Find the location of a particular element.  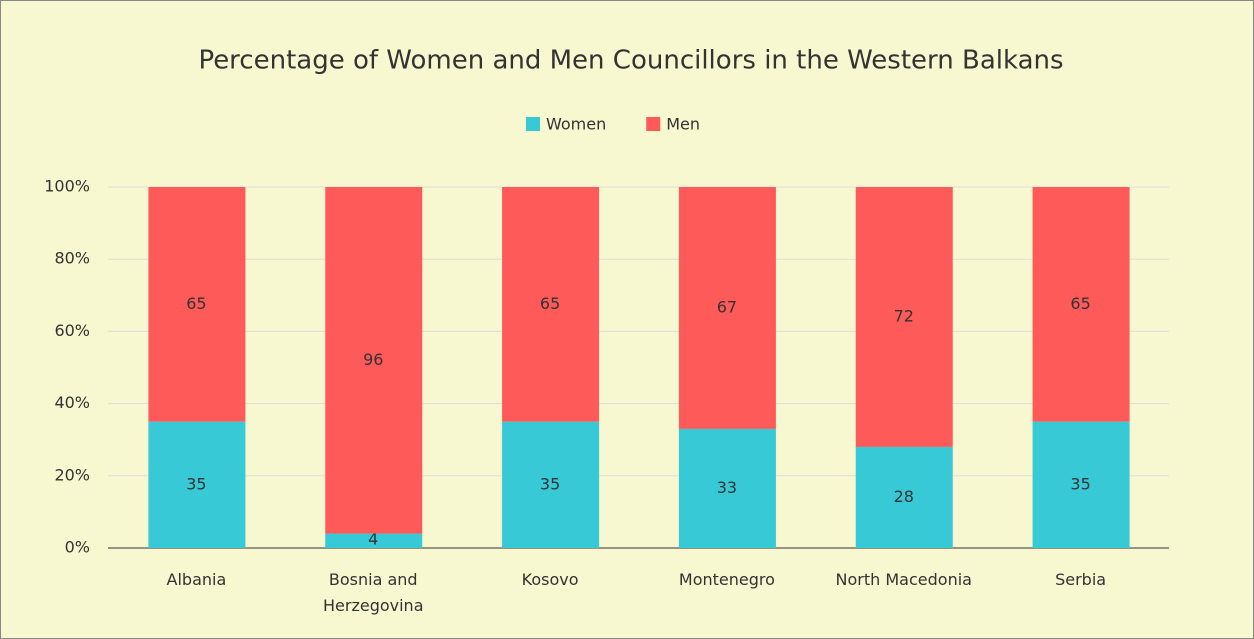

x-tick-label: Bosnia and Herzegovina is located at coordinates (373, 592).